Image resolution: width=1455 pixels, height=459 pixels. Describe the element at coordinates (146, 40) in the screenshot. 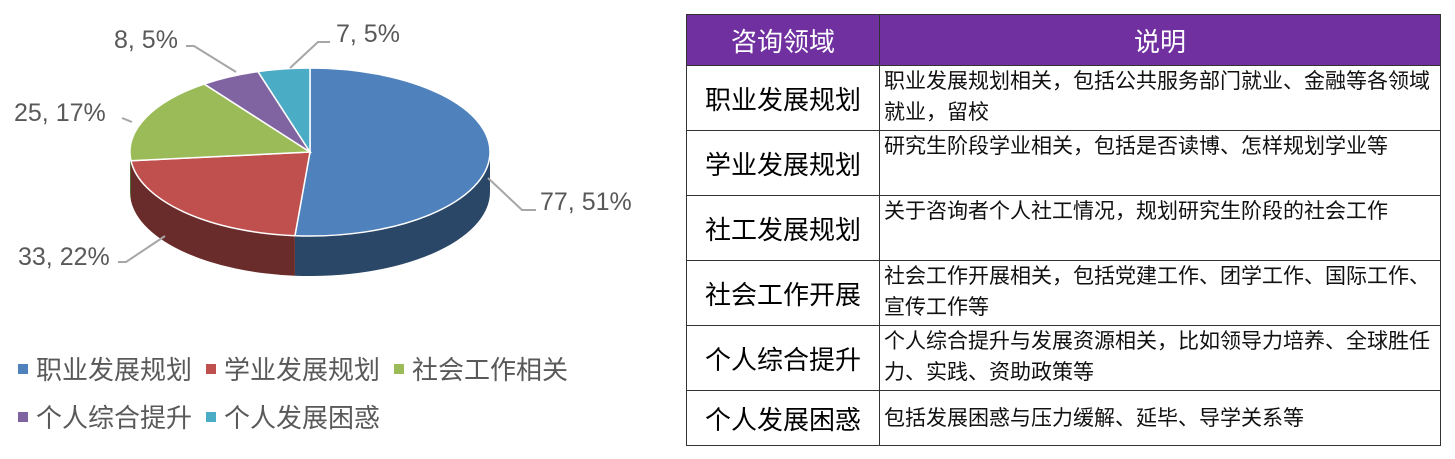

I see `data-label-3: 8, 5%` at that location.